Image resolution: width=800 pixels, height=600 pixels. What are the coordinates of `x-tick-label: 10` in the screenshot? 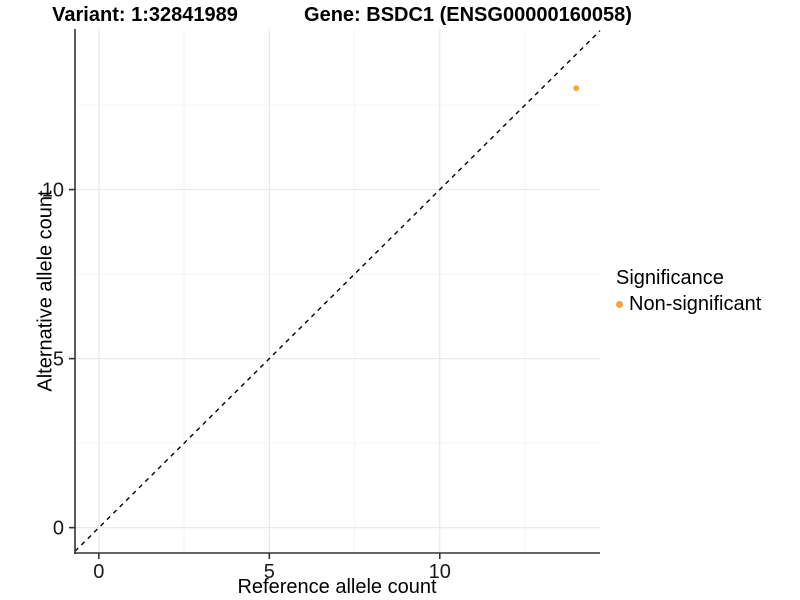 It's located at (440, 572).